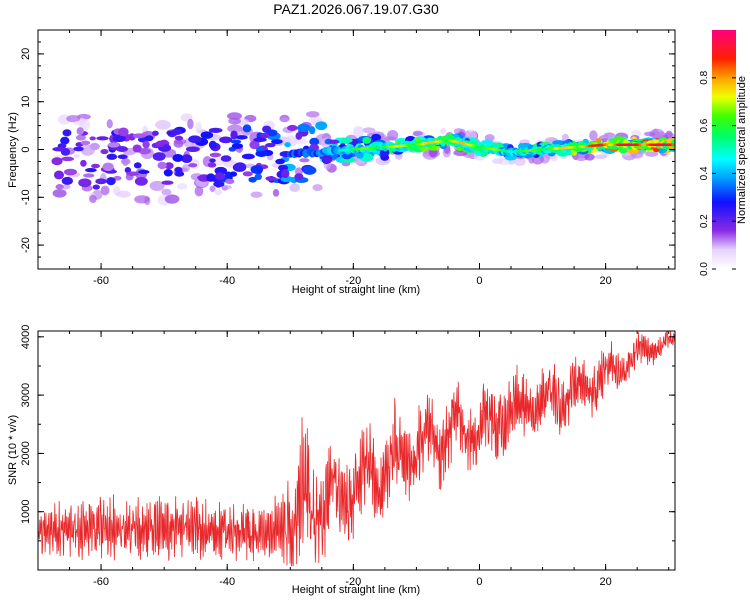  I want to click on snr-ytick-label: 4000, so click(26, 337).